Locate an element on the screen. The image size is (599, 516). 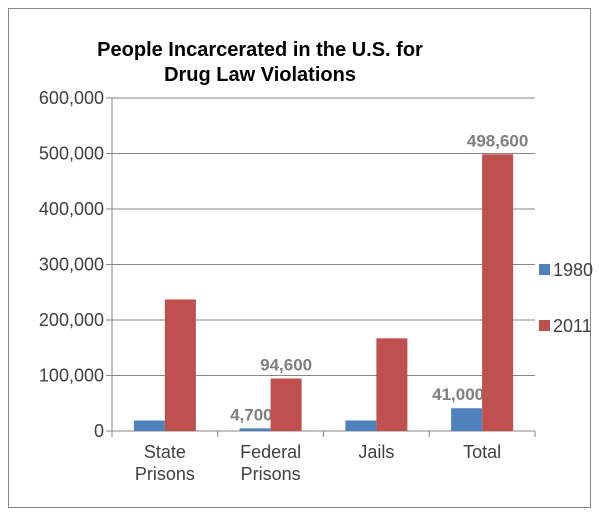
chart-title-line-2: Drug Law Violations is located at coordinates (260, 75).